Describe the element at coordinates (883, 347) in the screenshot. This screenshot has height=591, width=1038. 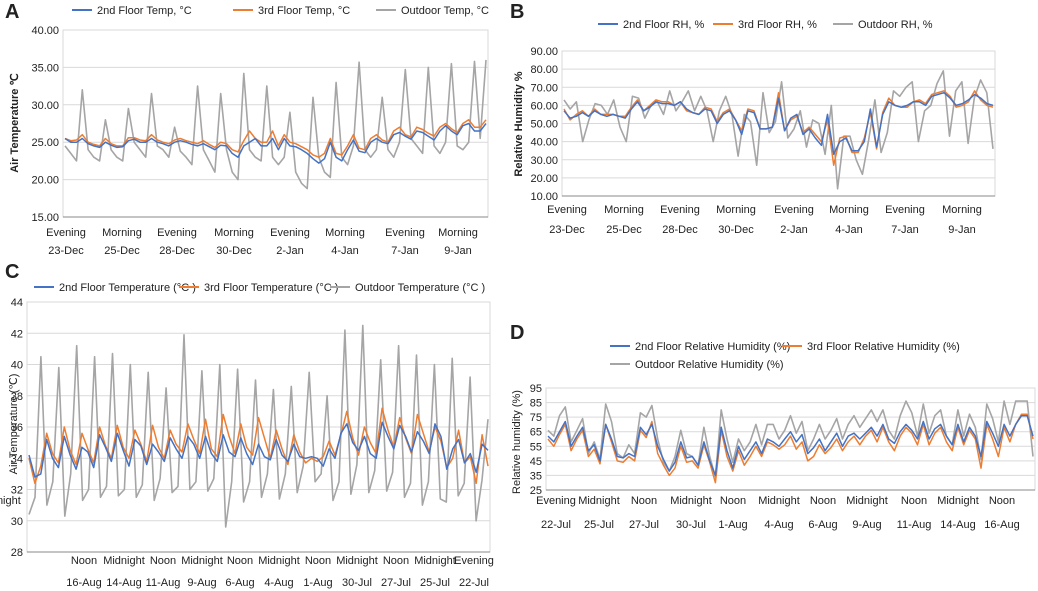
I see `legend-label-floor3: 3rd Floor Relative Humidity (%)` at that location.